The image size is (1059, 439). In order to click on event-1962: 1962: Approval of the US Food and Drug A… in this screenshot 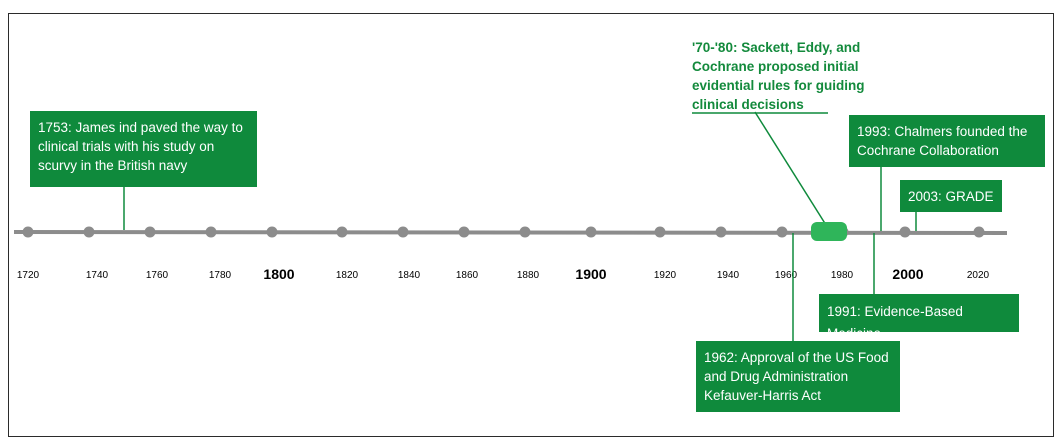, I will do `click(798, 376)`.